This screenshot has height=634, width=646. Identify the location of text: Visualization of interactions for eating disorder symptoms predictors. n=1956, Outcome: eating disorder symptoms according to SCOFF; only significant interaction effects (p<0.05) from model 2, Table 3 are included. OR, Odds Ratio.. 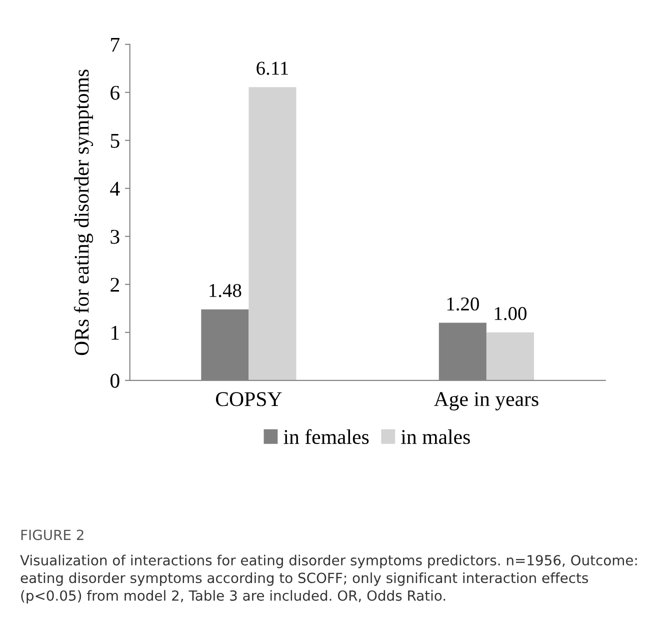
(328, 579).